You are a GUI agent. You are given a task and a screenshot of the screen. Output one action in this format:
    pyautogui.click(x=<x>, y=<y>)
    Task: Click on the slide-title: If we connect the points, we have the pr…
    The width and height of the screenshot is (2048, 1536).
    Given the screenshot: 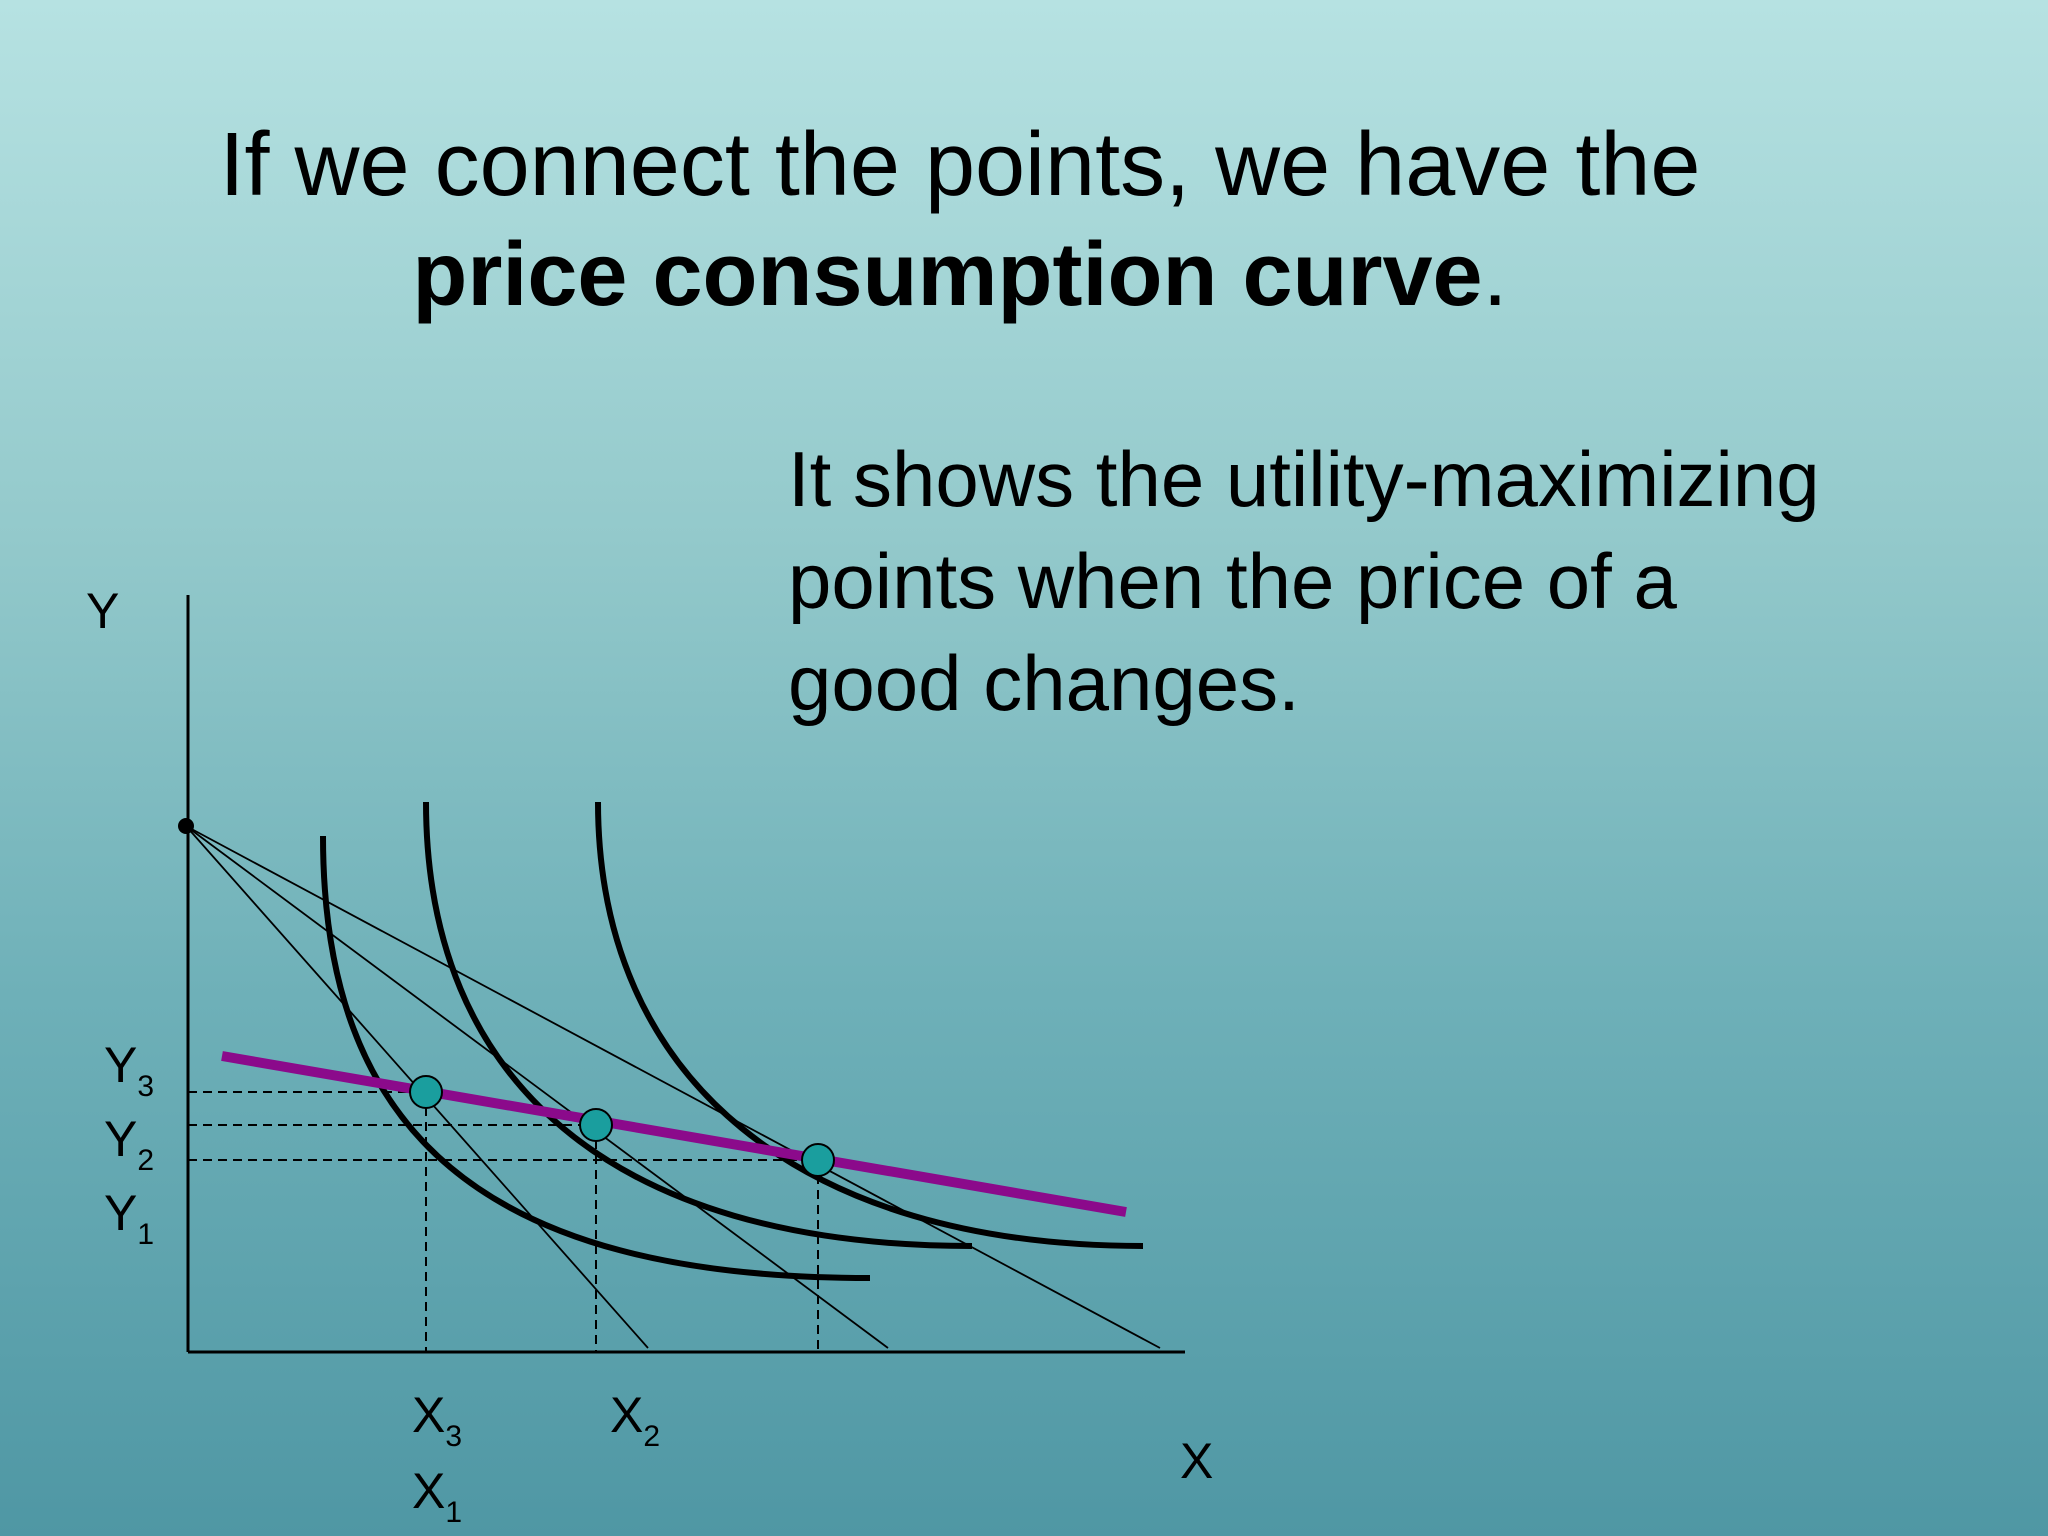 What is the action you would take?
    pyautogui.click(x=960, y=220)
    